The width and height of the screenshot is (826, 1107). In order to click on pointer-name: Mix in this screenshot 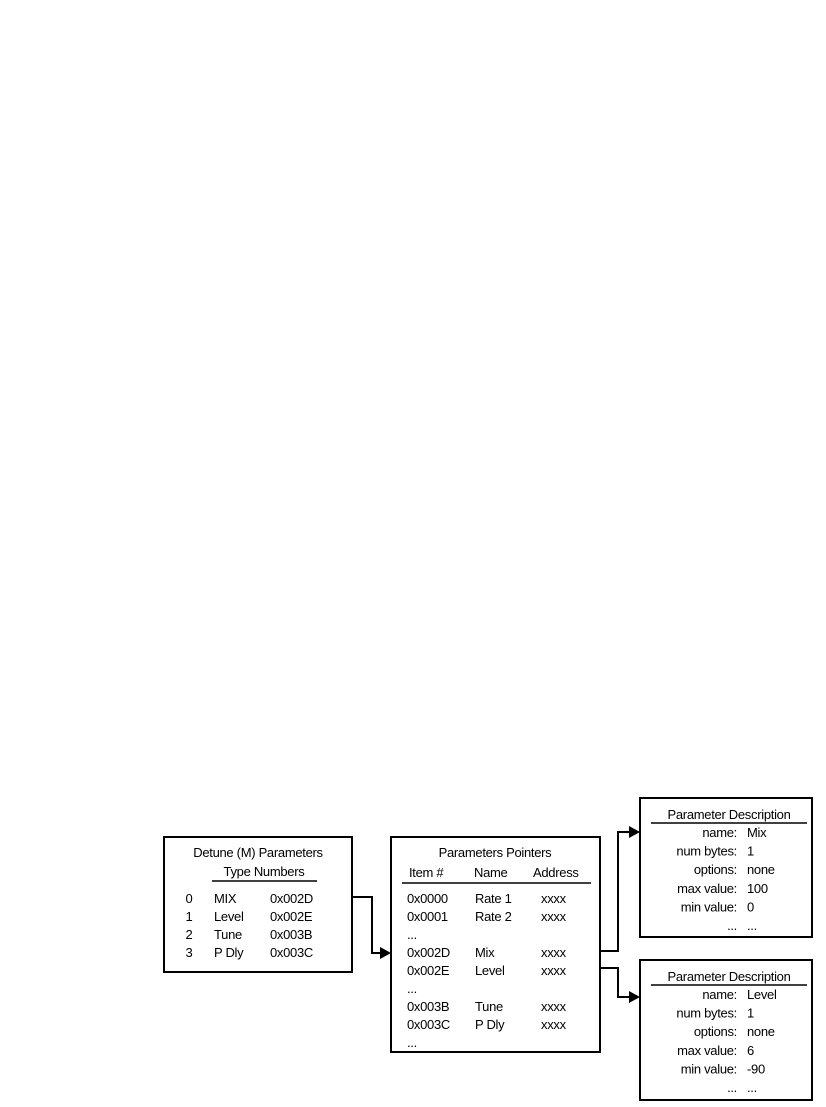, I will do `click(485, 952)`.